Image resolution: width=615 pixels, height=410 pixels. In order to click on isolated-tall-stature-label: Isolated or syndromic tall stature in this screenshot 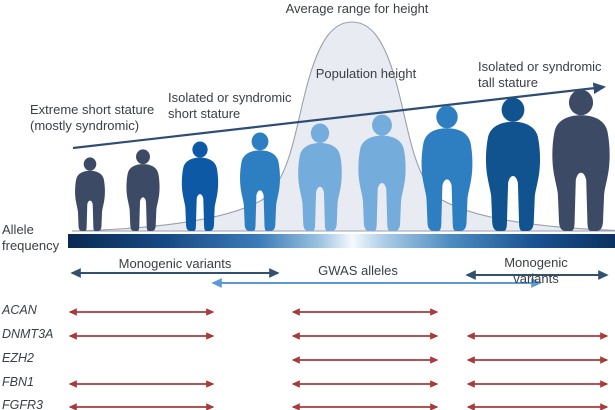, I will do `click(540, 74)`.